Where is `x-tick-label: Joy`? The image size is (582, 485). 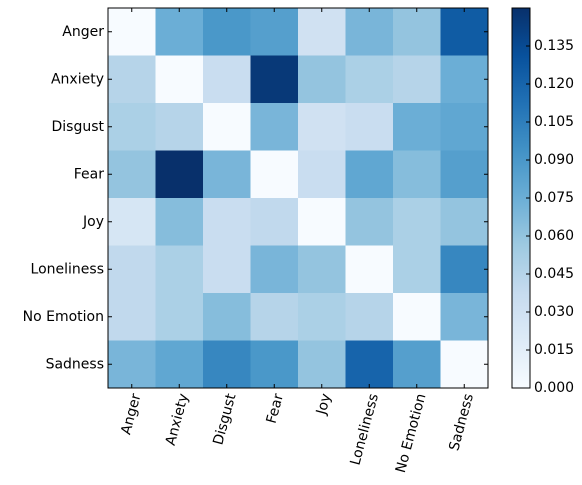 x-tick-label: Joy is located at coordinates (323, 404).